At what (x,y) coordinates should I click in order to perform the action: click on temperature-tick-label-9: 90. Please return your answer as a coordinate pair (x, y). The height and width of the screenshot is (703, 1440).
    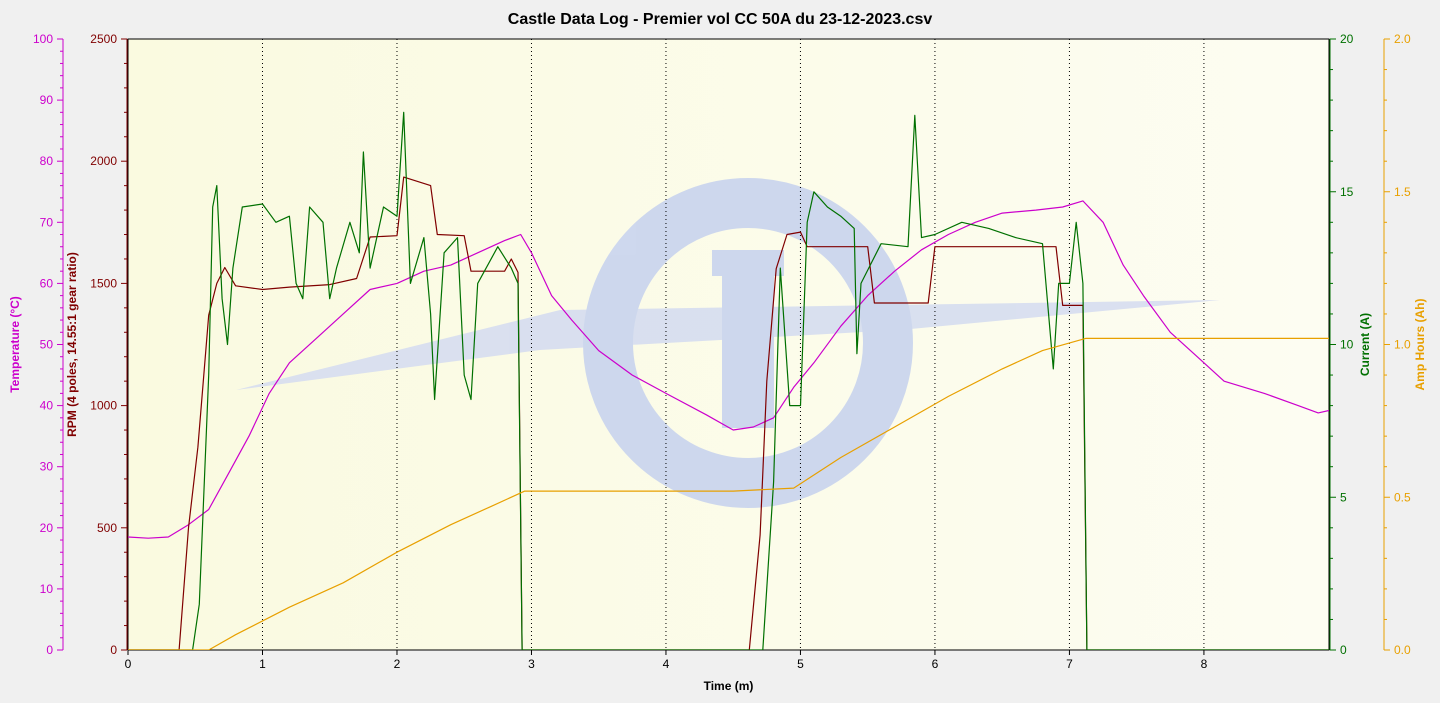
    Looking at the image, I should click on (47, 100).